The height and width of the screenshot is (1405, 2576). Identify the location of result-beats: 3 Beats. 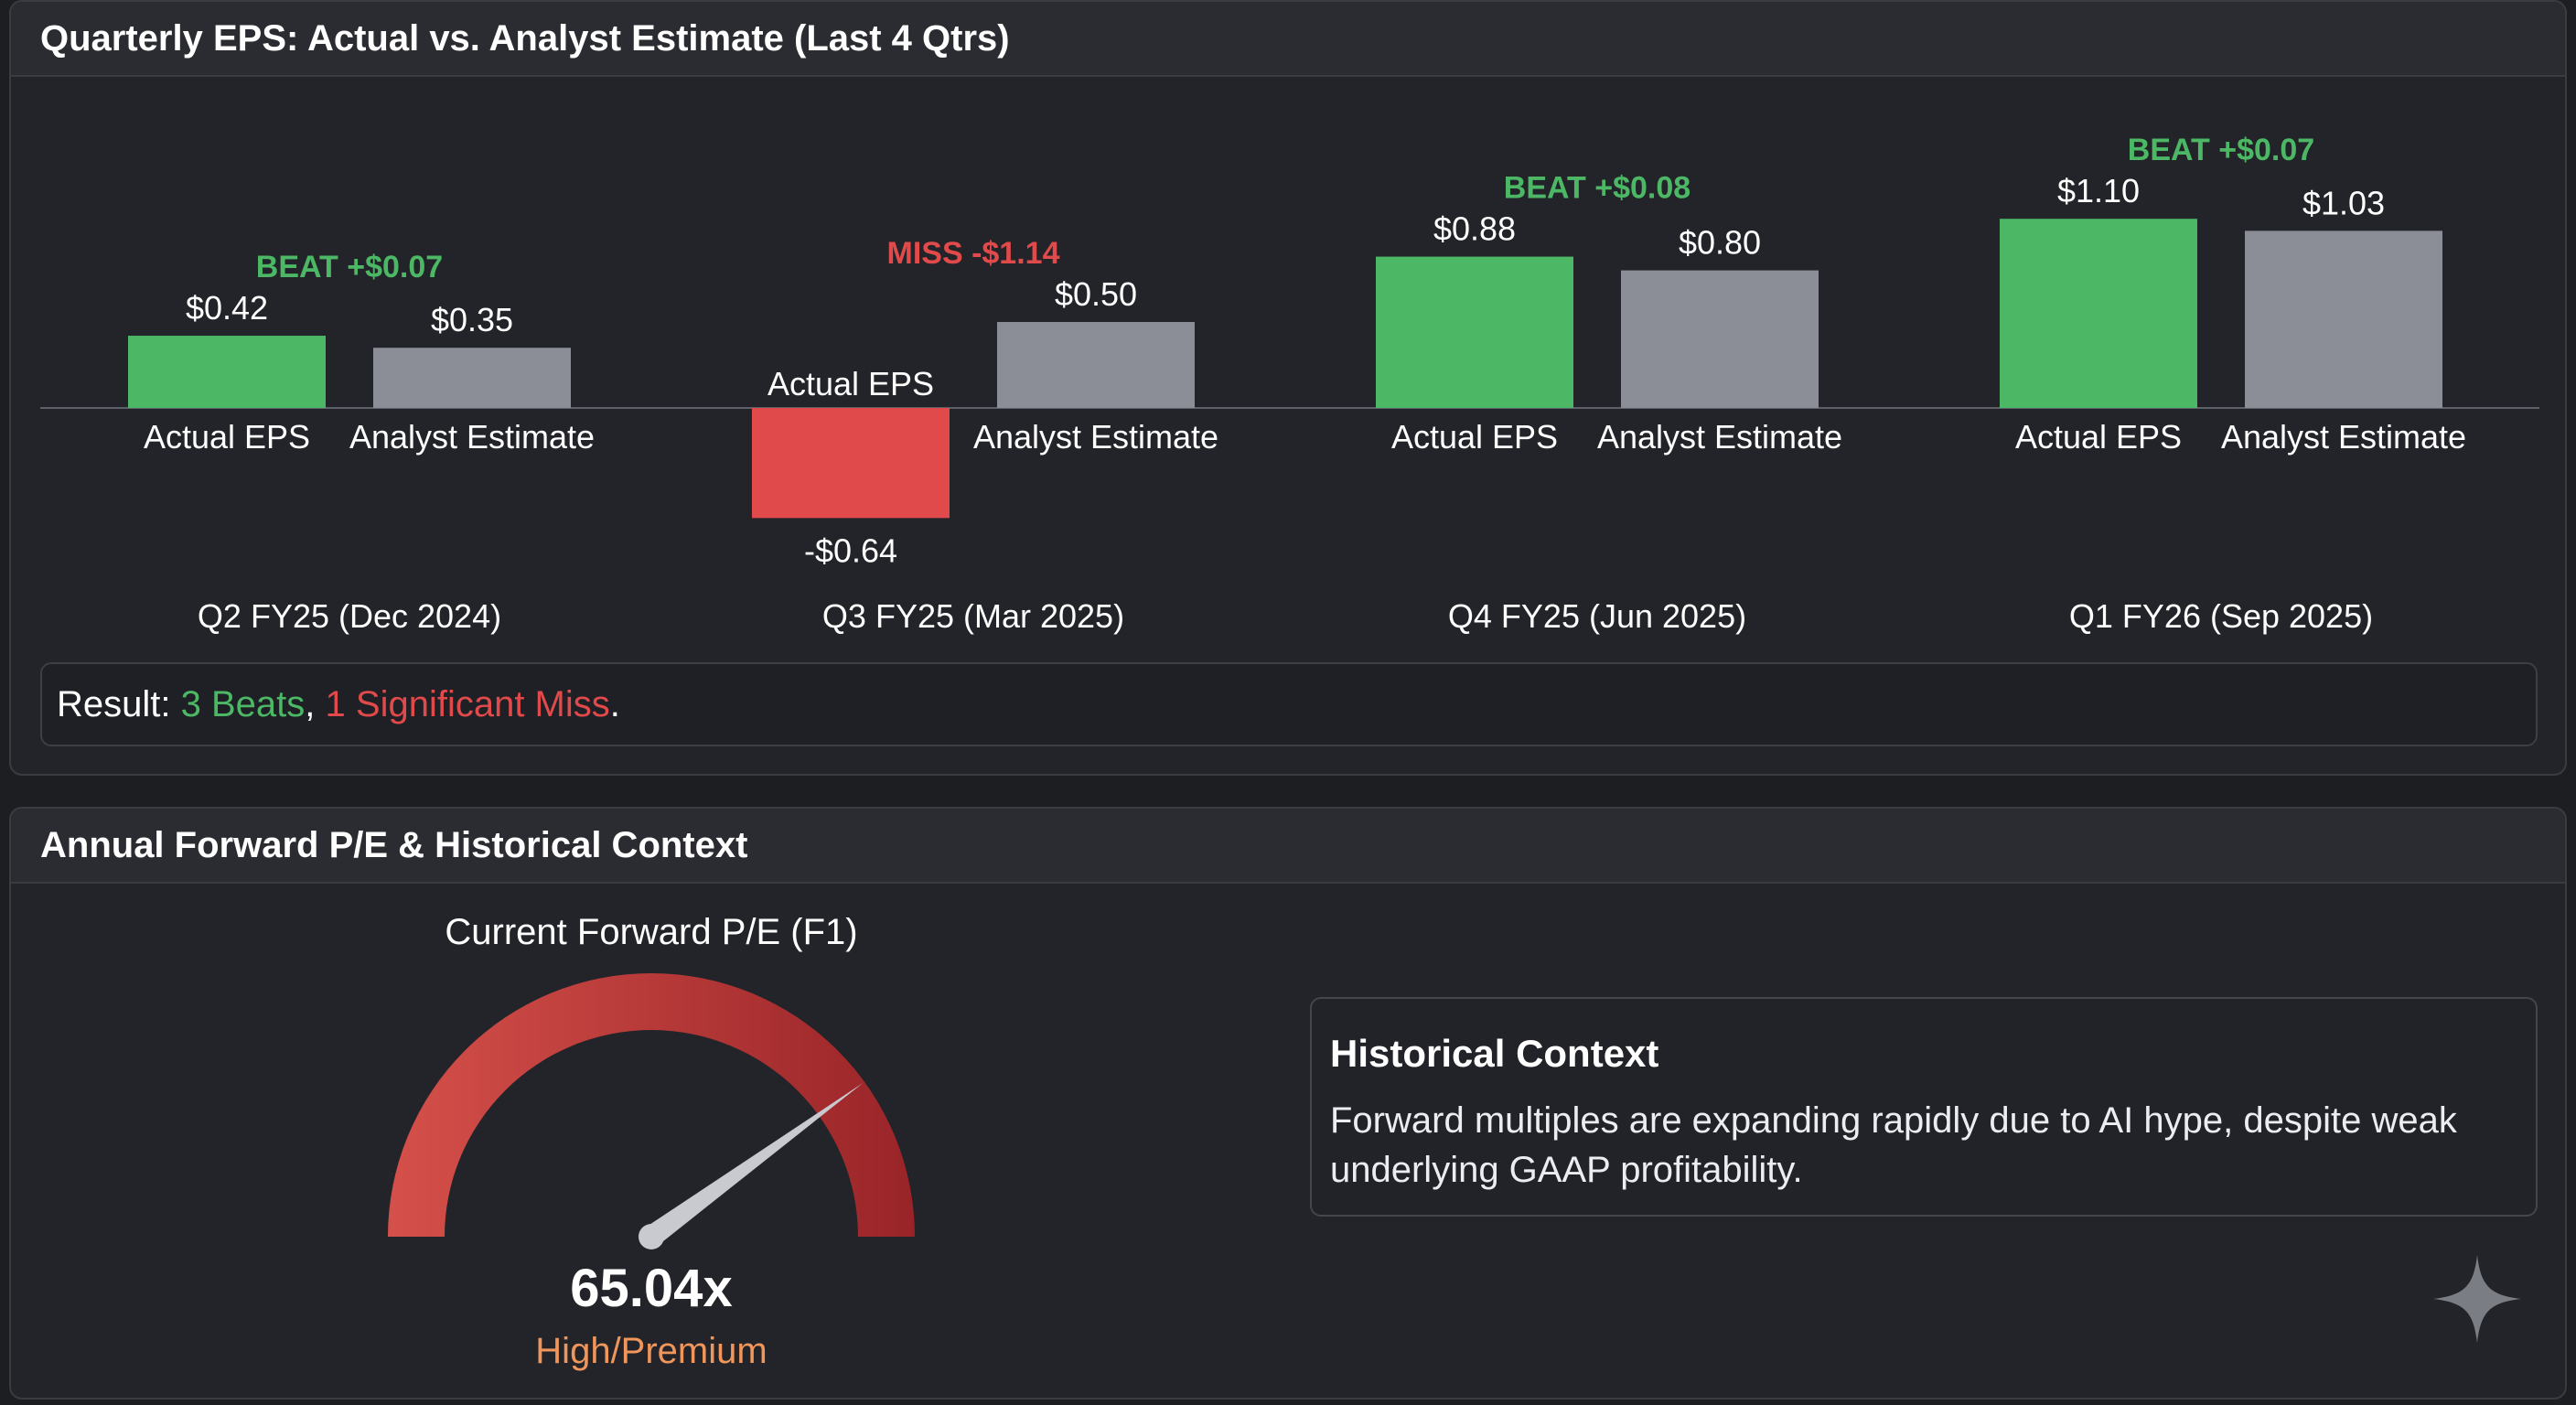
(243, 703).